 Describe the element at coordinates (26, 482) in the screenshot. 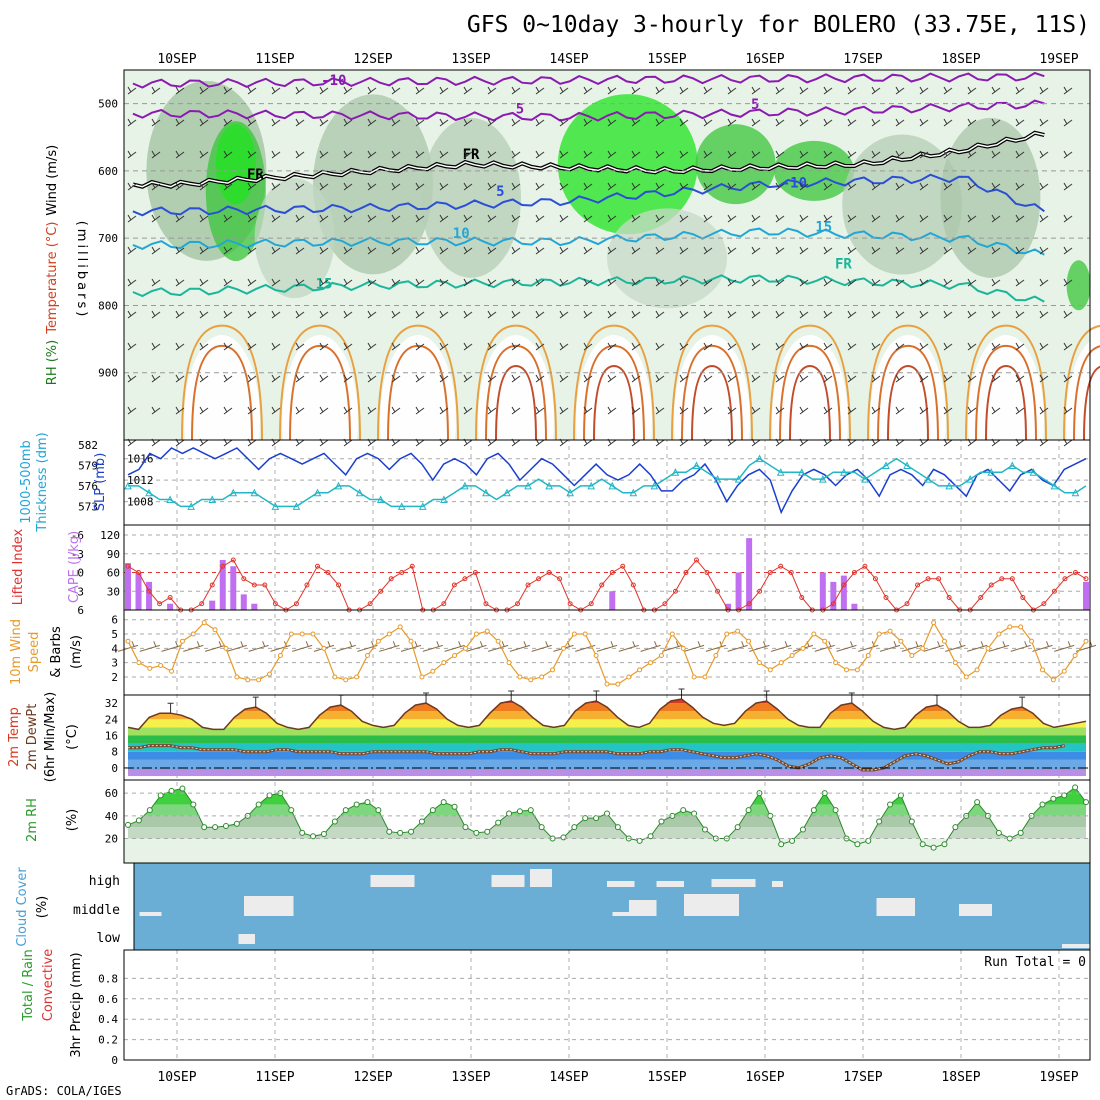

I see `thk-ylabel-a: 1000-500mb` at that location.